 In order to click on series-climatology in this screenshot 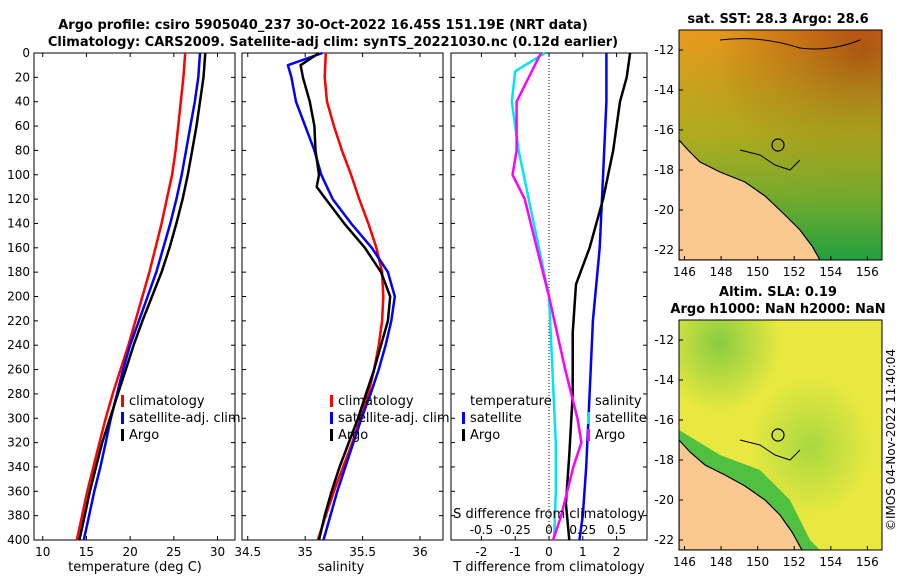, I will do `click(350, 296)`.